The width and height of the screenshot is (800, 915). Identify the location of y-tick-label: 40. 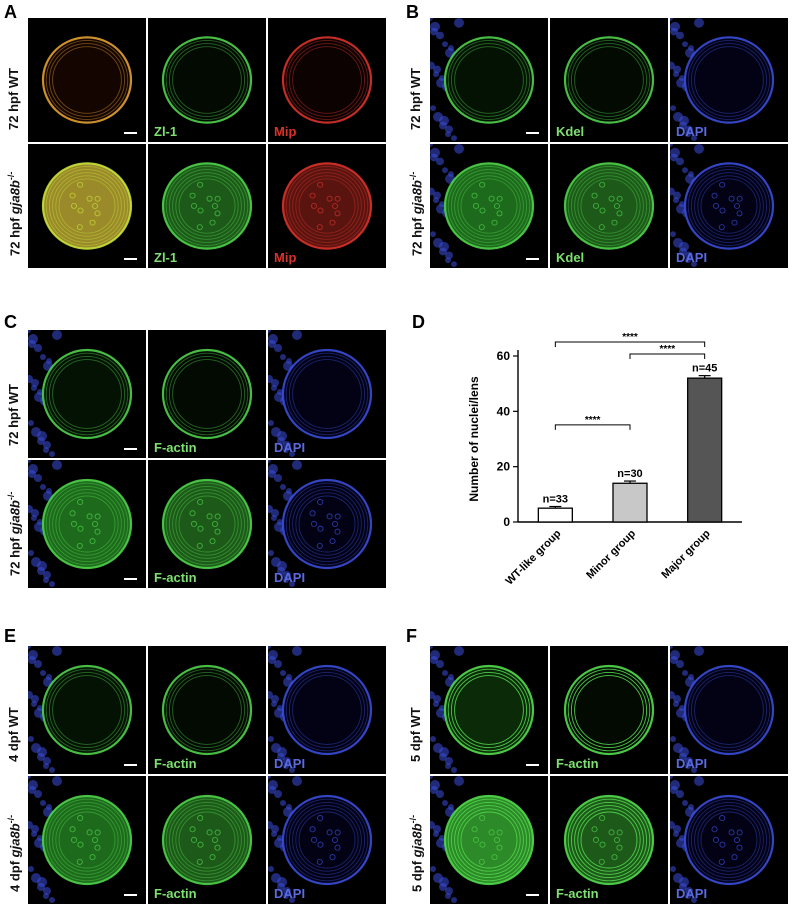
(504, 411).